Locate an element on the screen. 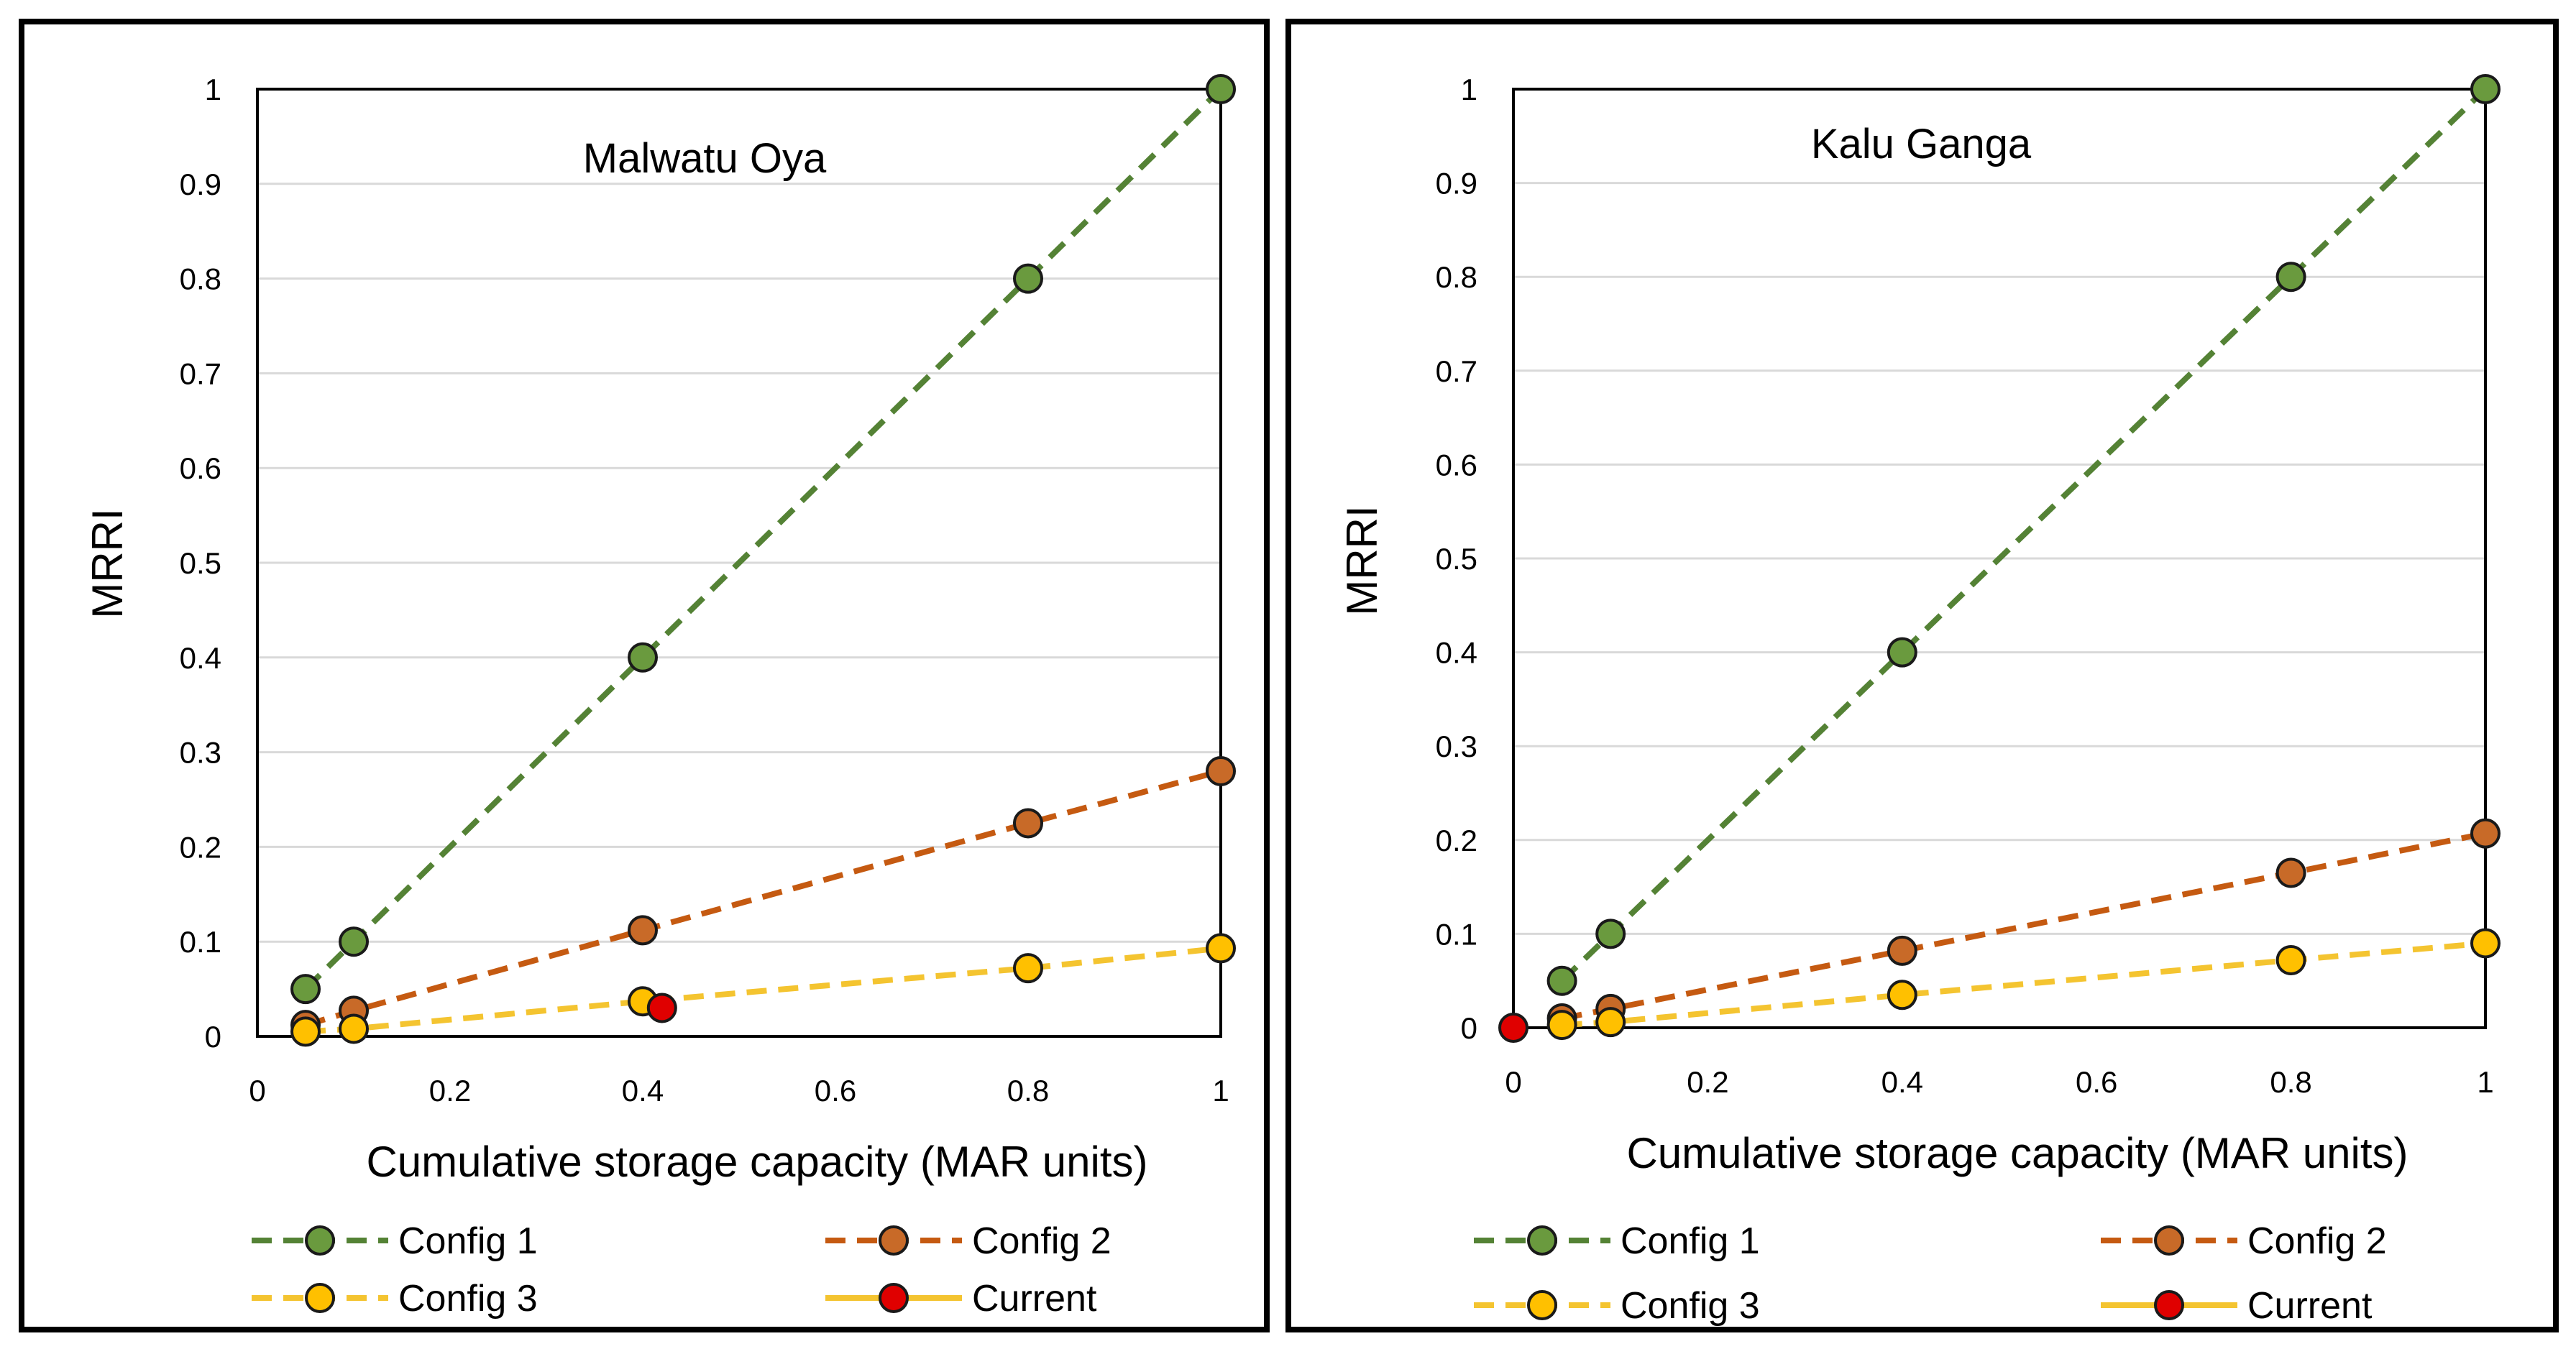 The width and height of the screenshot is (2576, 1372). y-tick-label: 0.3 is located at coordinates (1456, 746).